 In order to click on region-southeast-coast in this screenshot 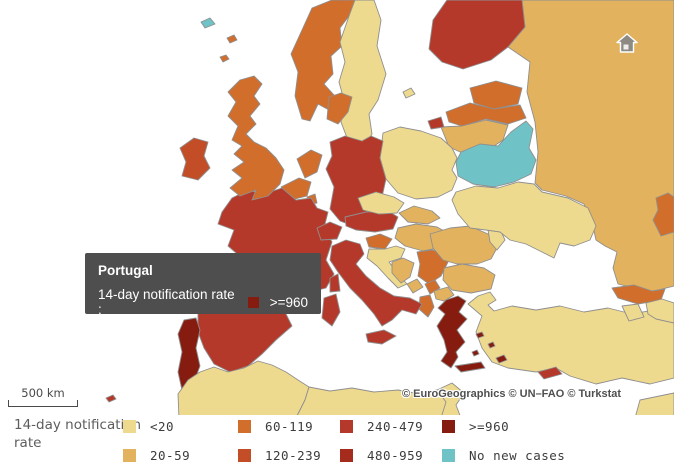, I will do `click(654, 405)`.